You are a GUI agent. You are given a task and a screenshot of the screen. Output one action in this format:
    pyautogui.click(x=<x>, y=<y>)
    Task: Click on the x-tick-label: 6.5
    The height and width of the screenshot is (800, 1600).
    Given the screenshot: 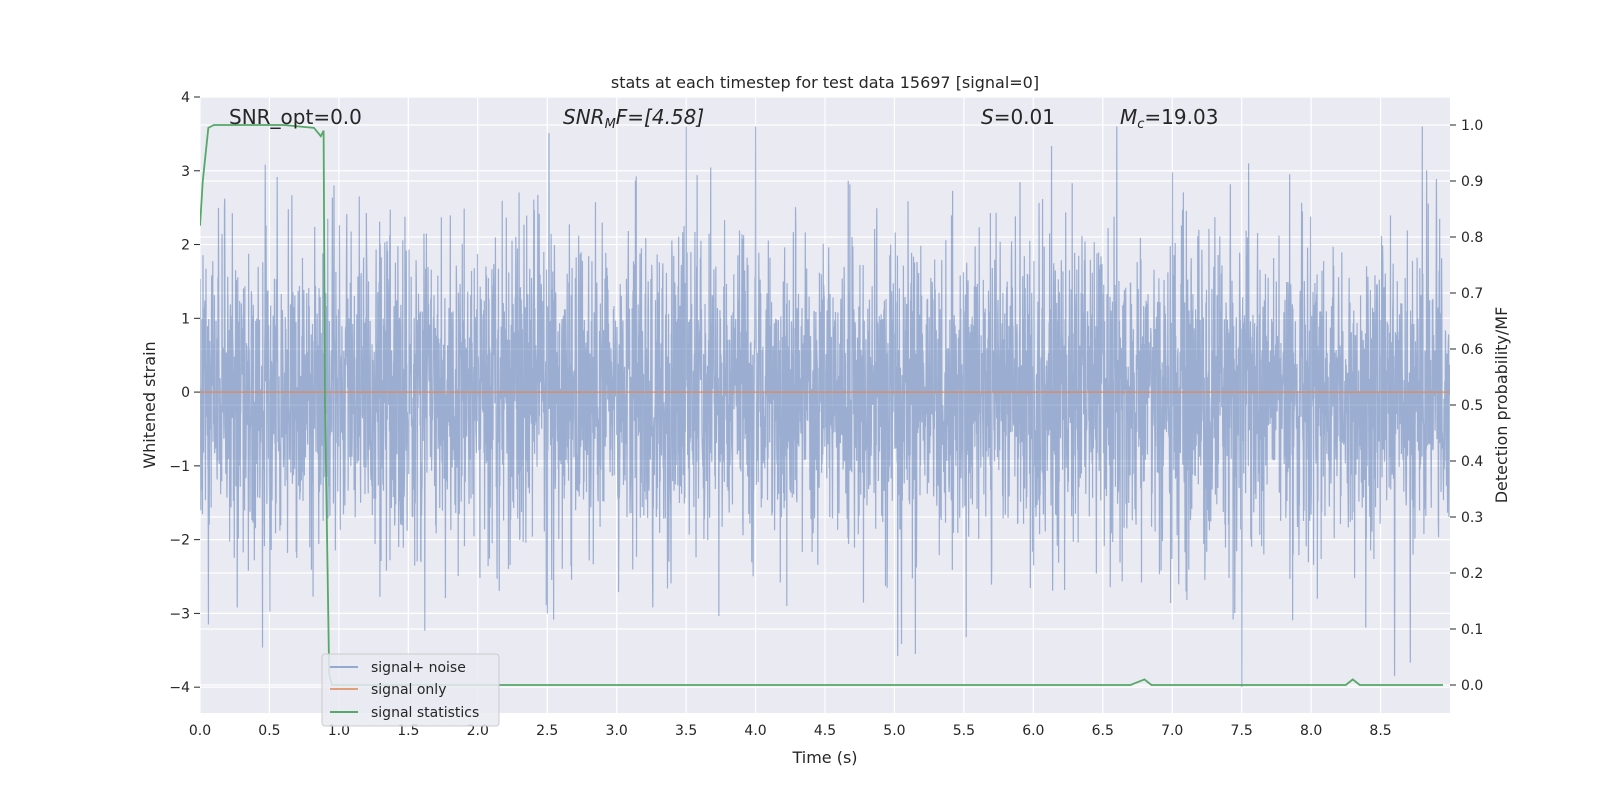 What is the action you would take?
    pyautogui.click(x=1103, y=731)
    